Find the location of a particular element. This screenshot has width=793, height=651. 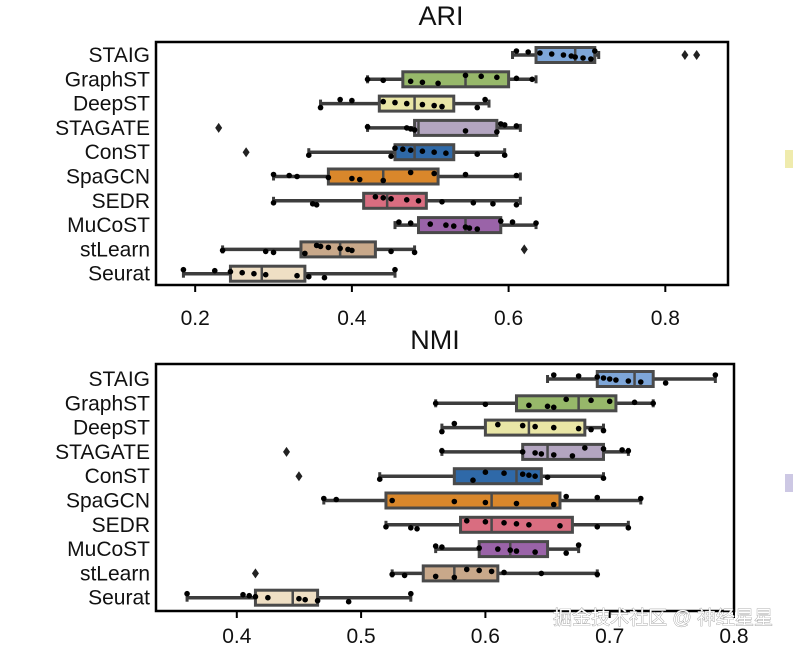

ari-x-ticks: 0.2 0.4 0.6 0.8 is located at coordinates (430, 307).